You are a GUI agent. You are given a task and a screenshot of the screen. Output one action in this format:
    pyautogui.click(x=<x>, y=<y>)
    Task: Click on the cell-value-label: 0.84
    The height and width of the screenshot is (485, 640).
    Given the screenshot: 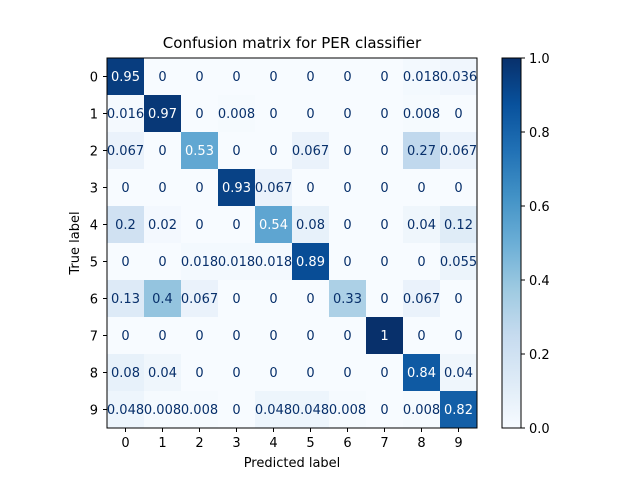 What is the action you would take?
    pyautogui.click(x=421, y=373)
    